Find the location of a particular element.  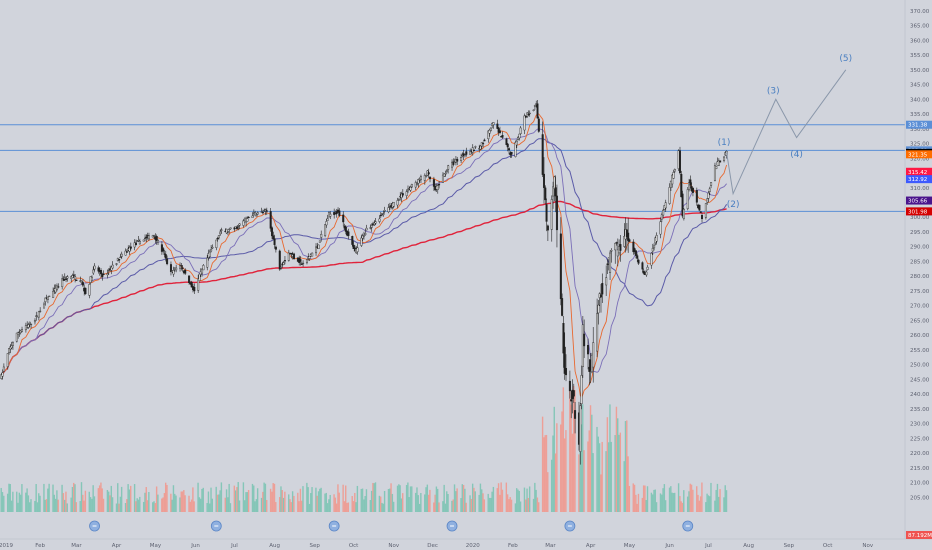

event-markers is located at coordinates (391, 526).